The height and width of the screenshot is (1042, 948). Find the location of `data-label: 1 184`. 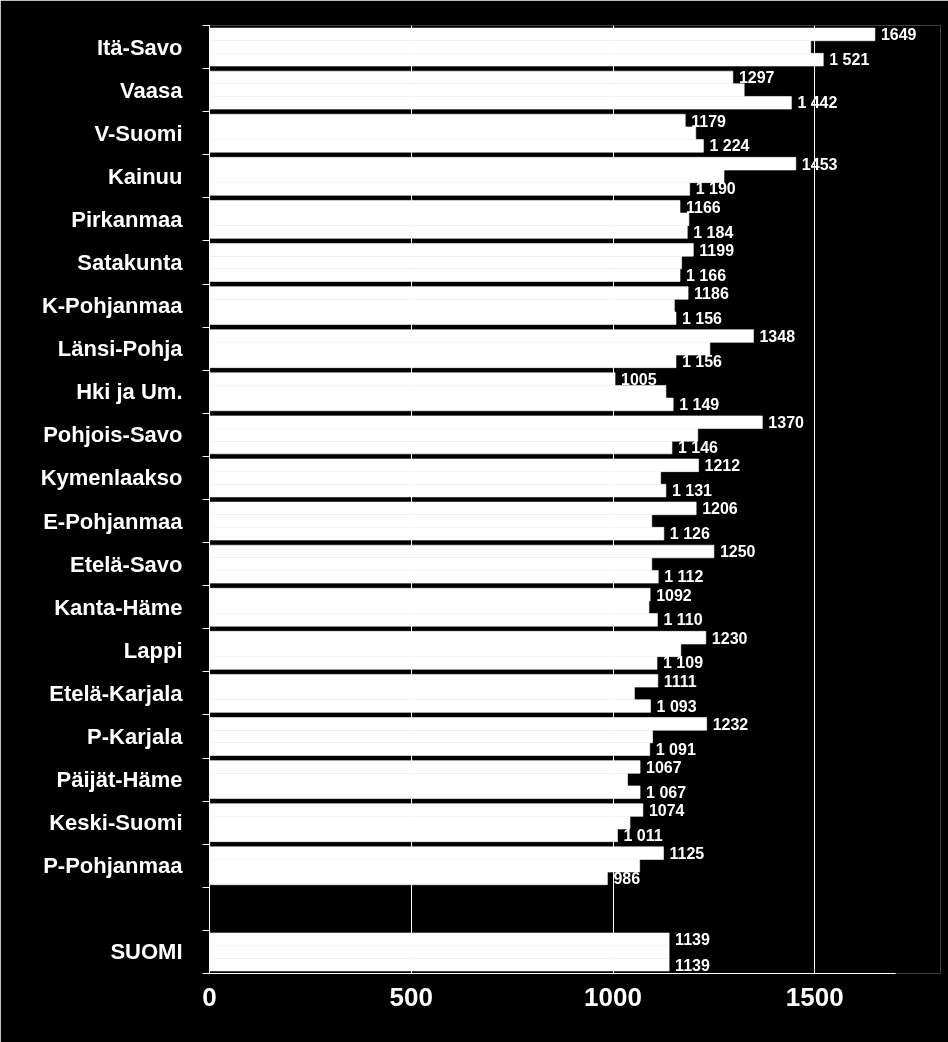

data-label: 1 184 is located at coordinates (713, 232).